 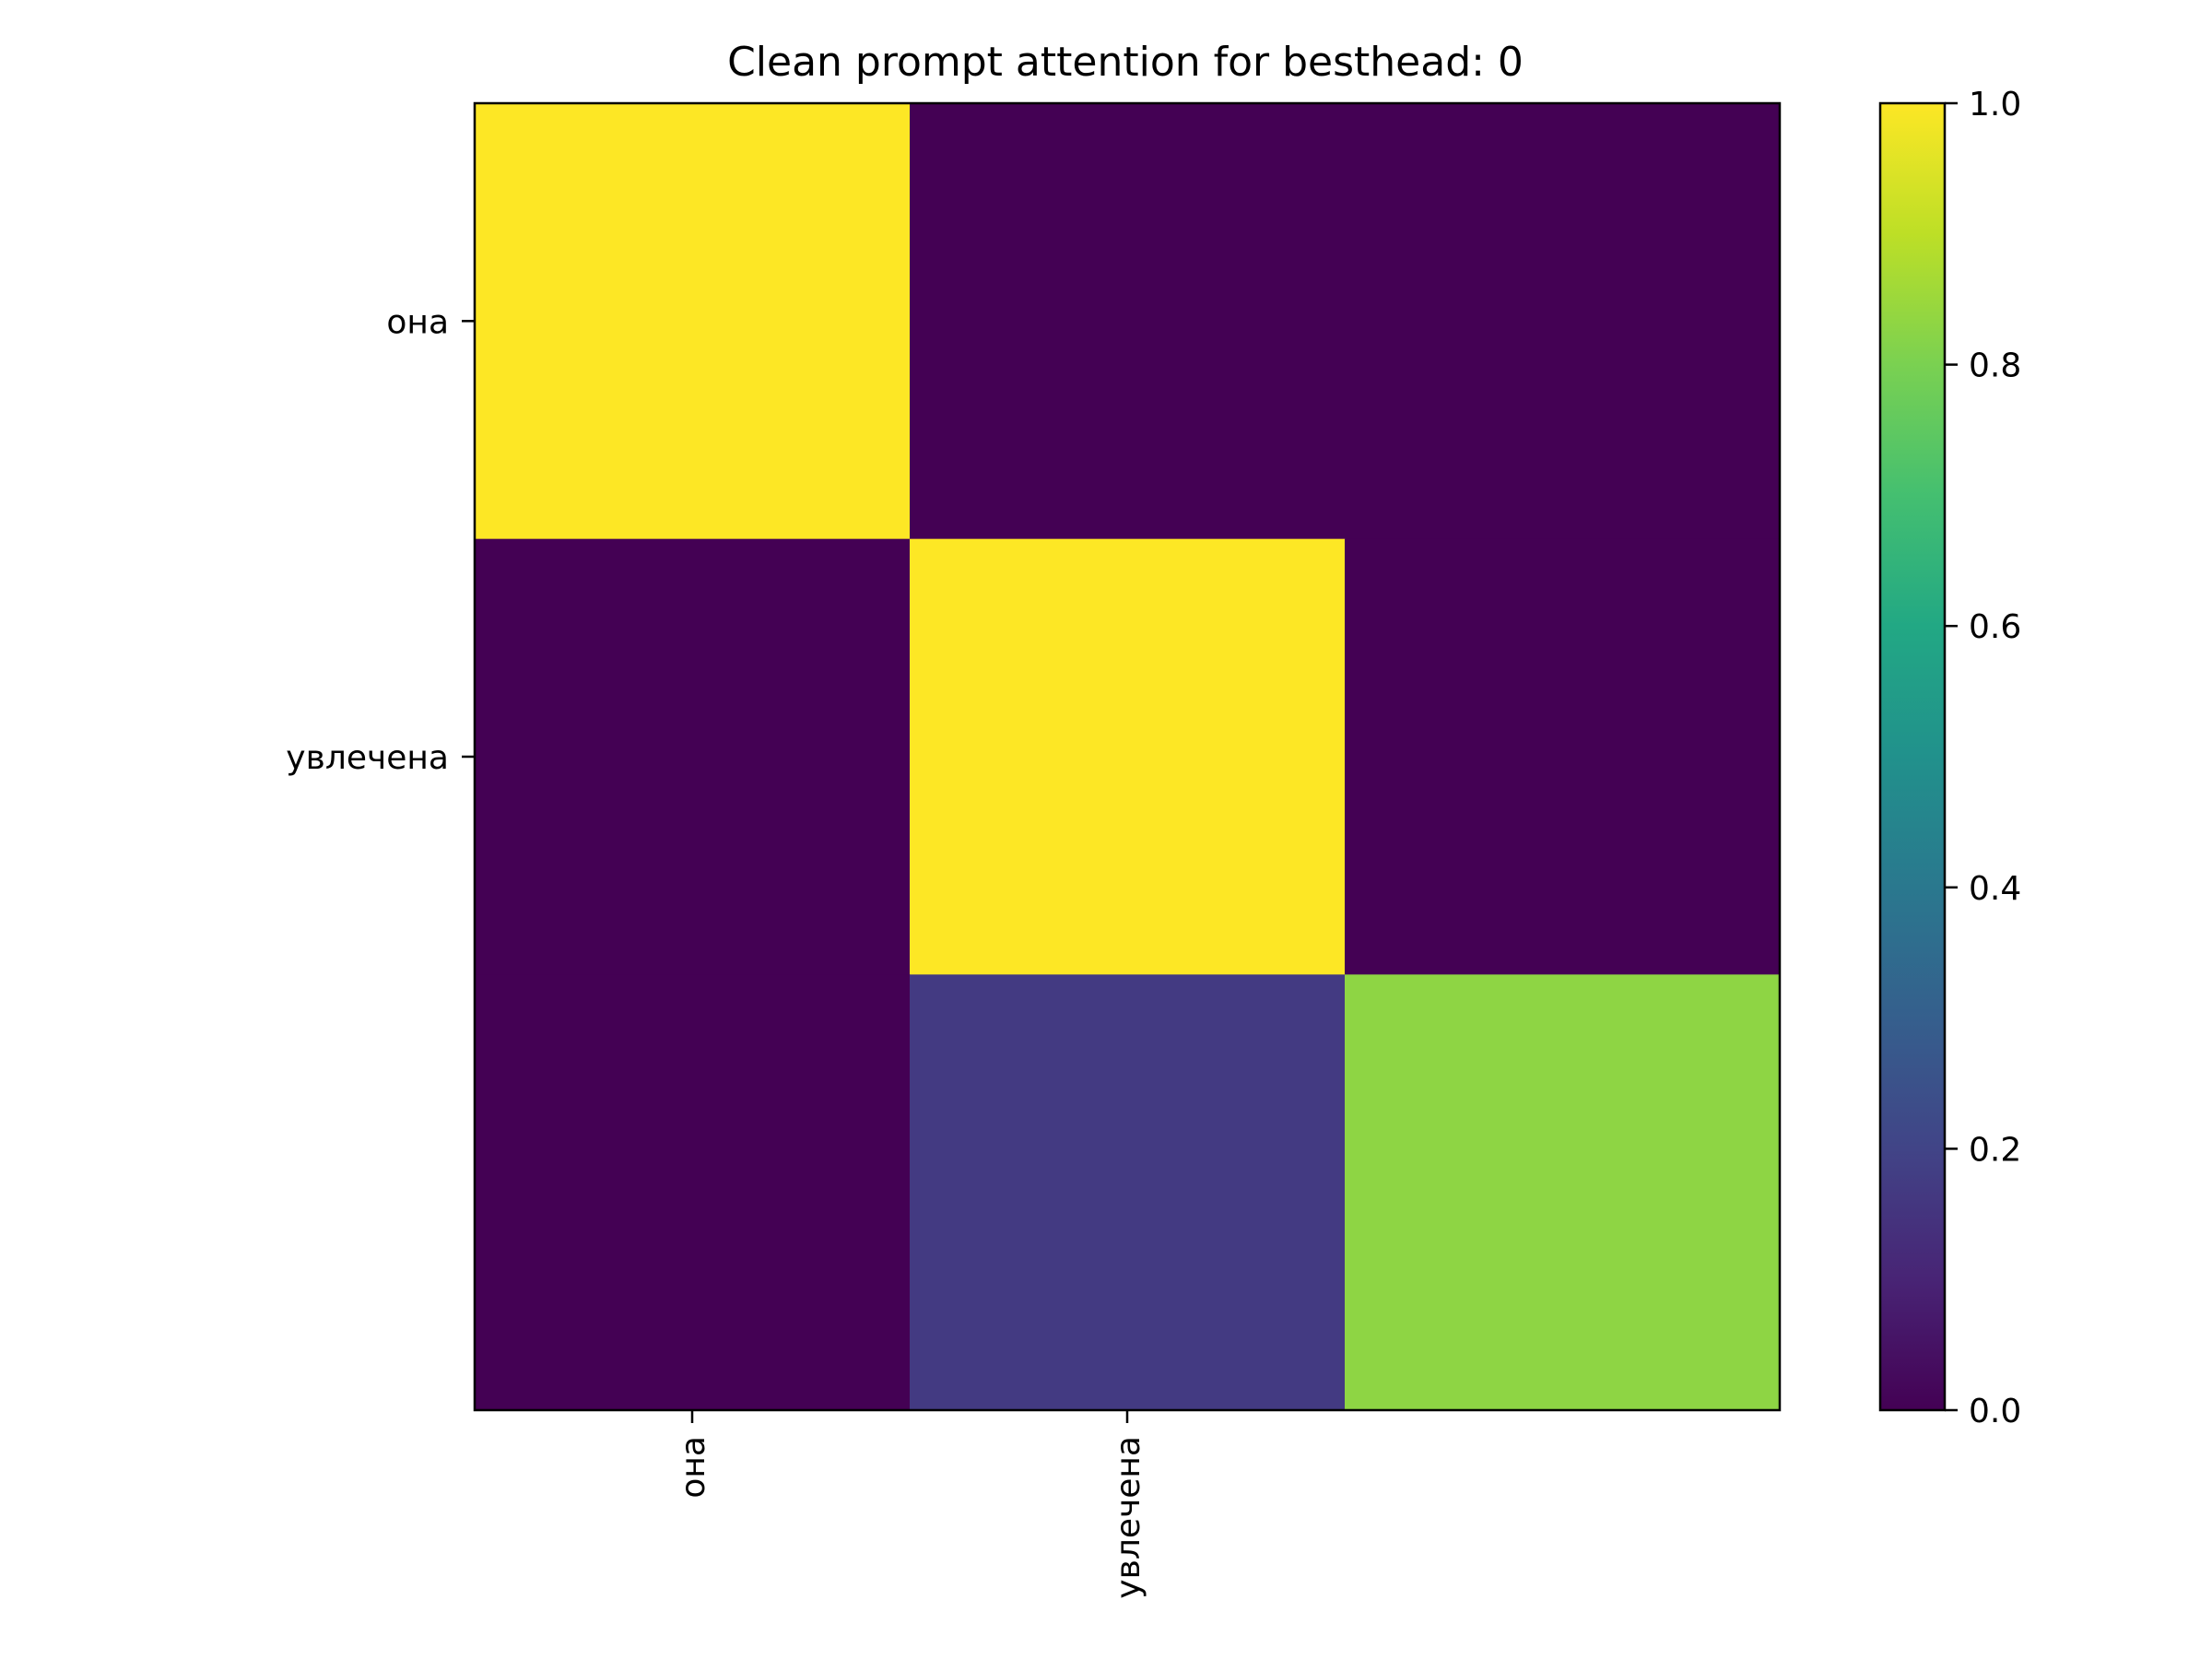 I want to click on colorbar-frame, so click(x=1912, y=756).